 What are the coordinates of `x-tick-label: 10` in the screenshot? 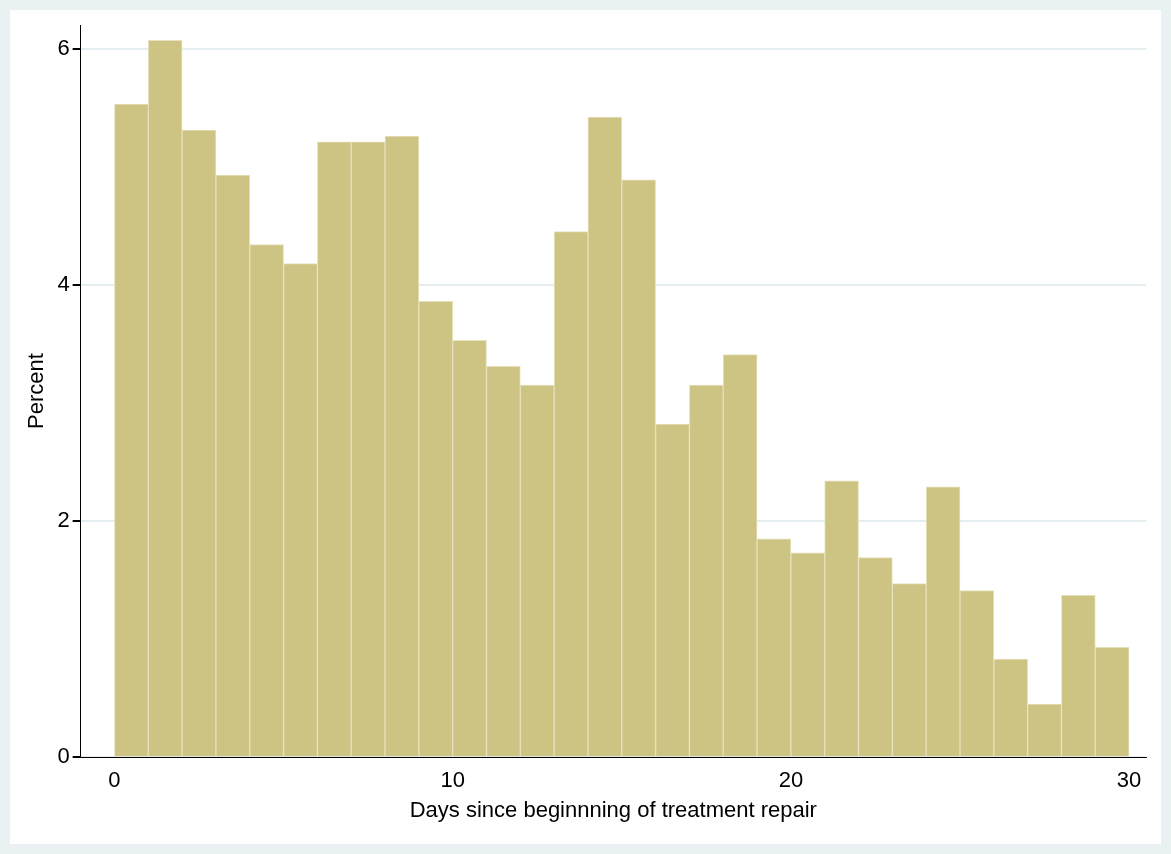 It's located at (452, 780).